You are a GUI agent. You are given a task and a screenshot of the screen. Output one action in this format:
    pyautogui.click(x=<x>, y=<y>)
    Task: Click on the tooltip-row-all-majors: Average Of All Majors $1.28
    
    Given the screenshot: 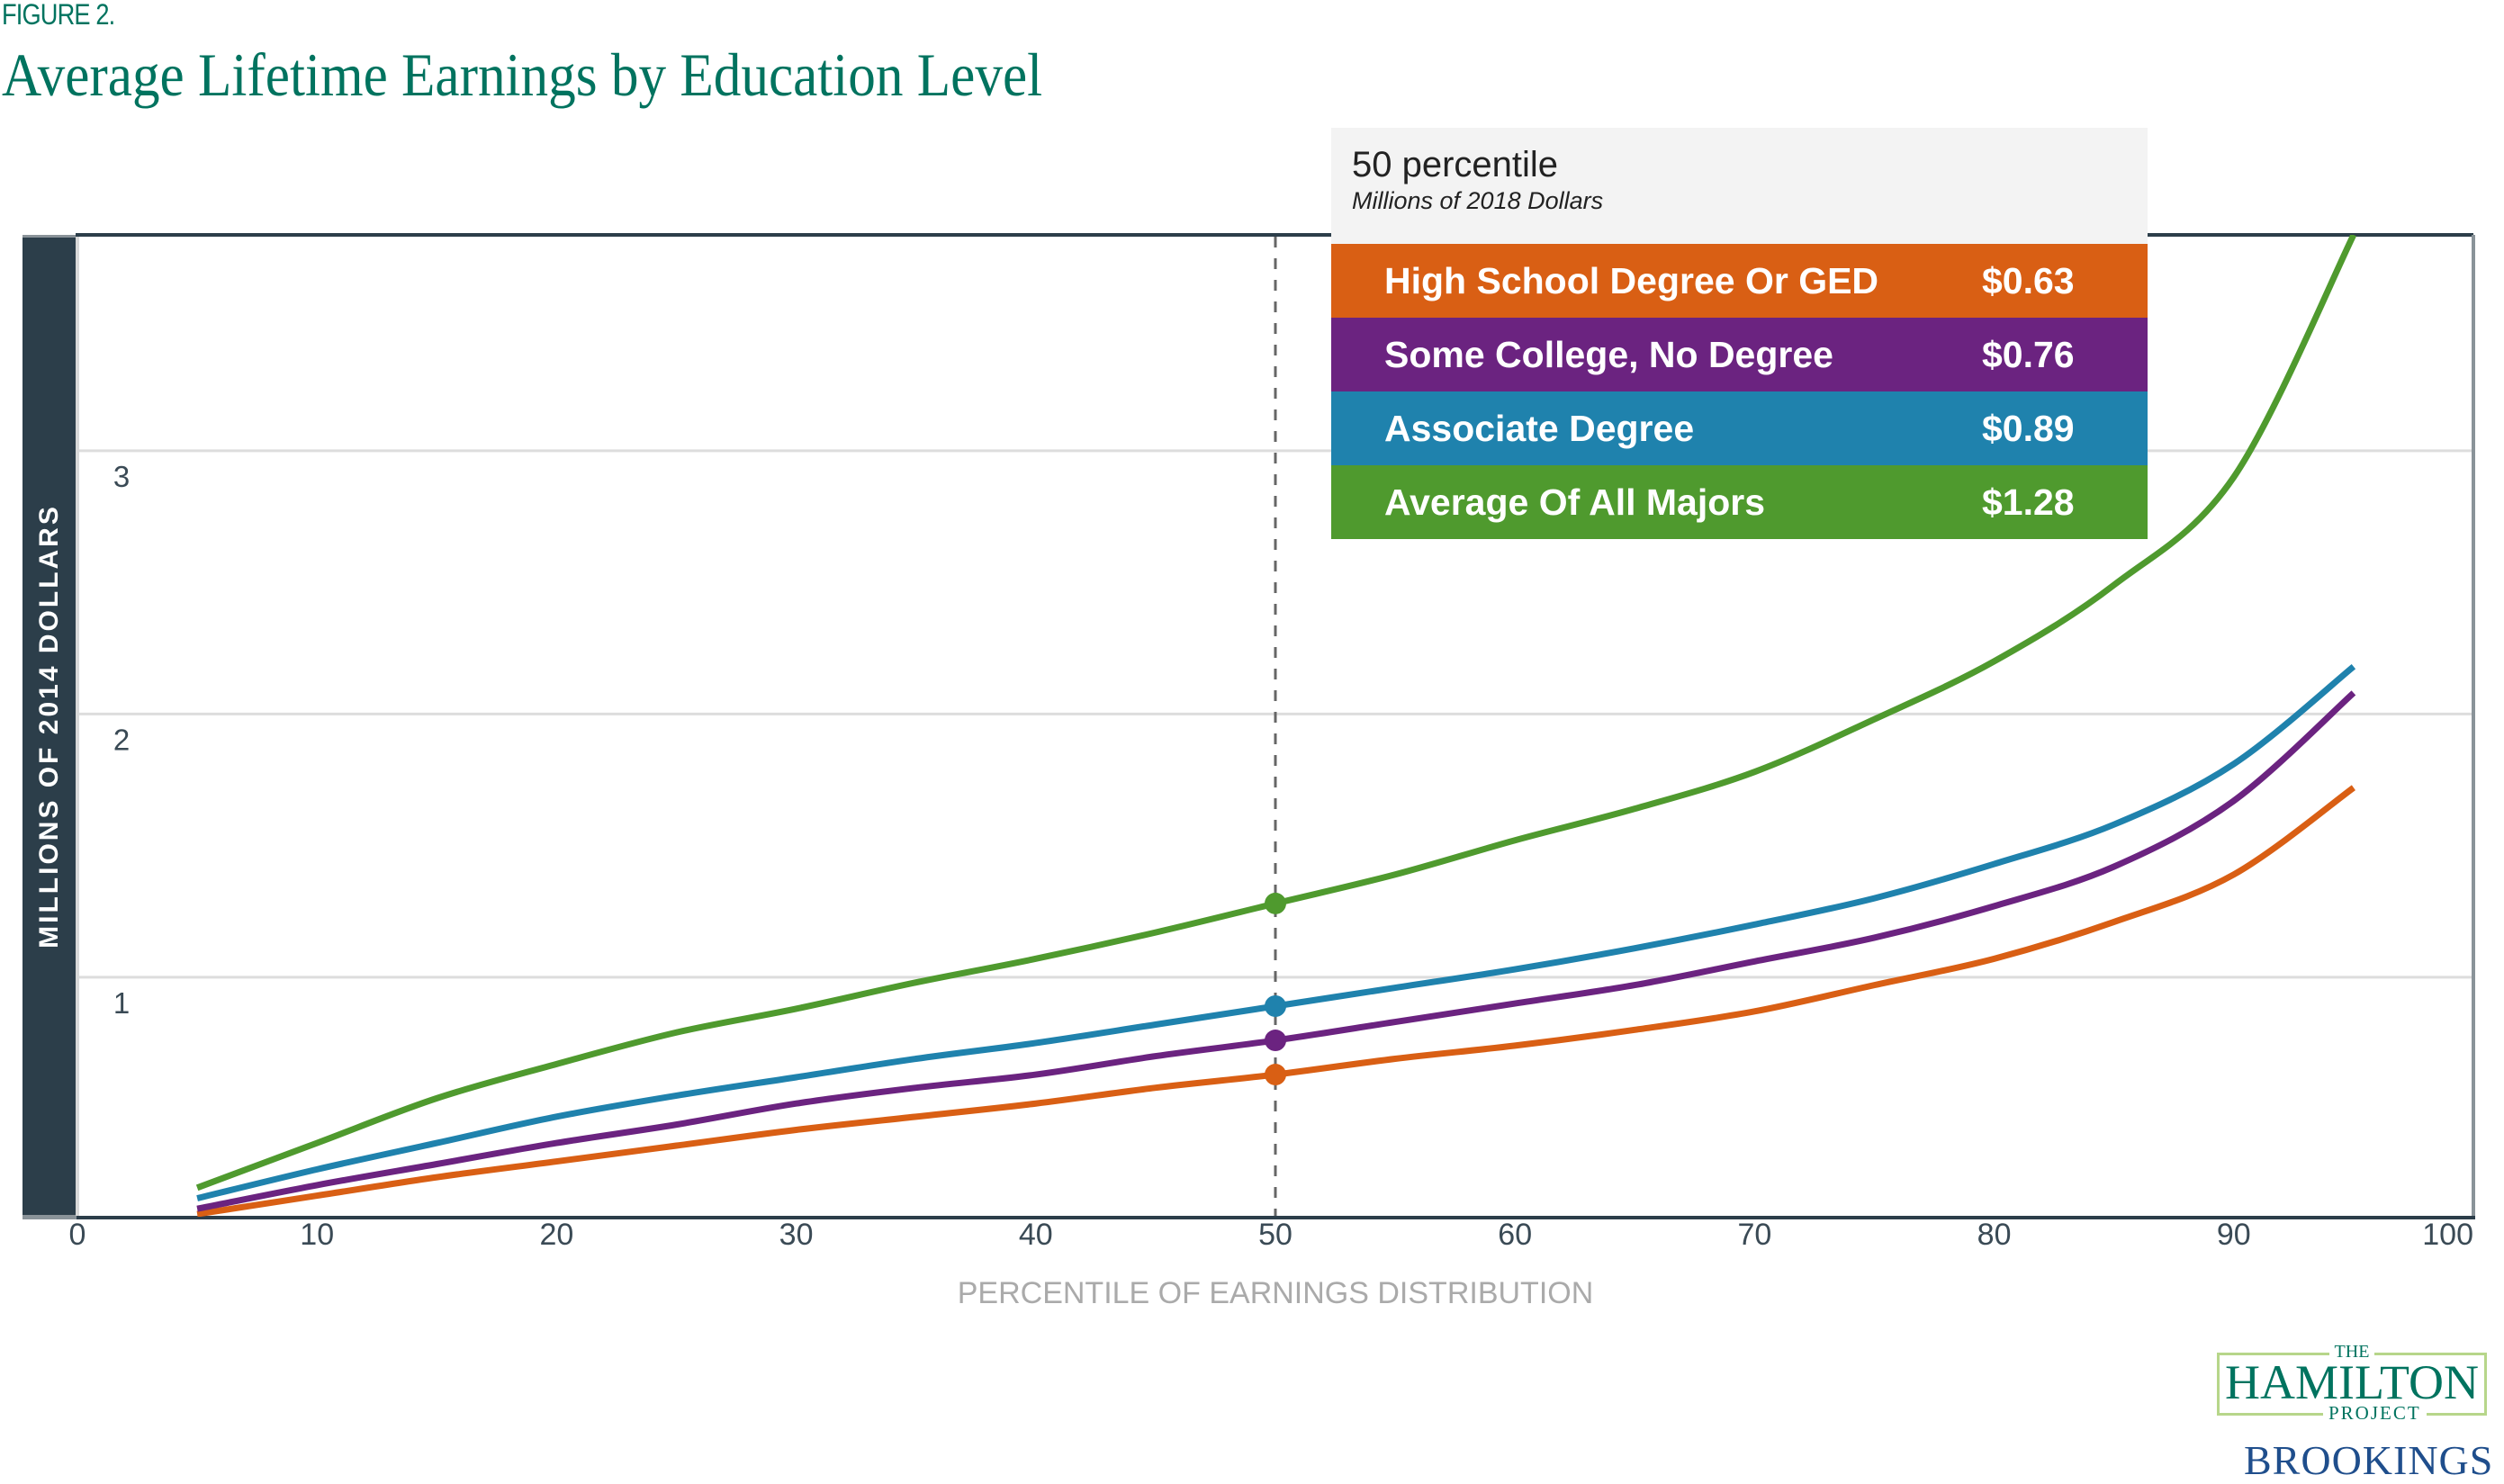 What is the action you would take?
    pyautogui.click(x=1739, y=502)
    